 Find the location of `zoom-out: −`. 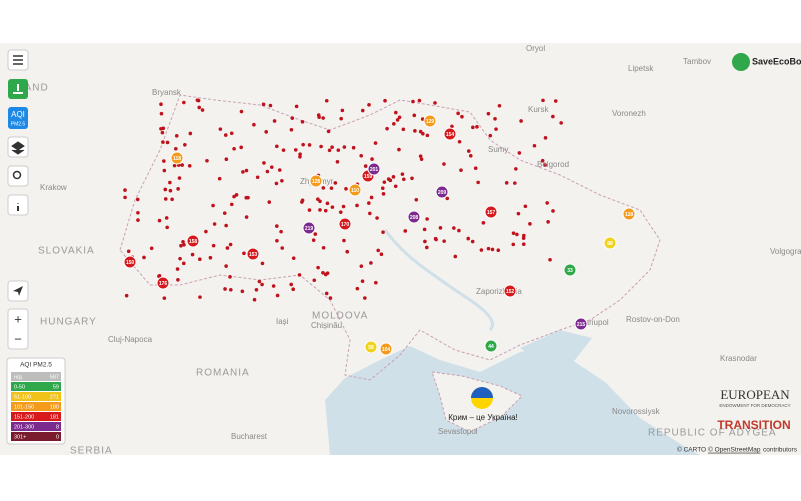

zoom-out: − is located at coordinates (18, 338).